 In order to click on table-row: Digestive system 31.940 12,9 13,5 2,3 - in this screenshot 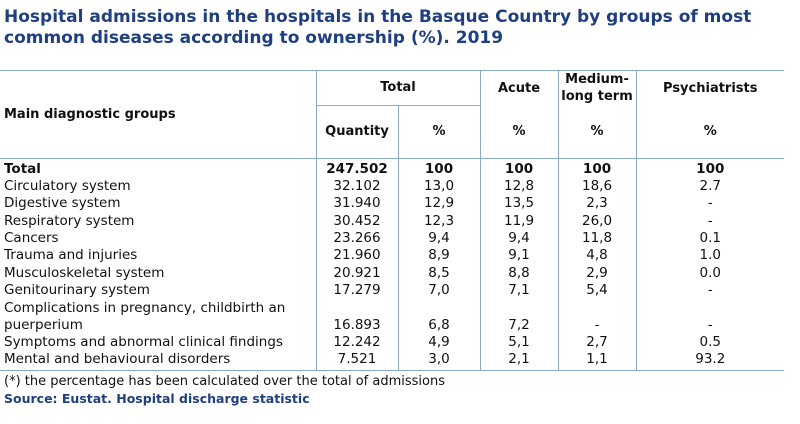, I will do `click(392, 204)`.